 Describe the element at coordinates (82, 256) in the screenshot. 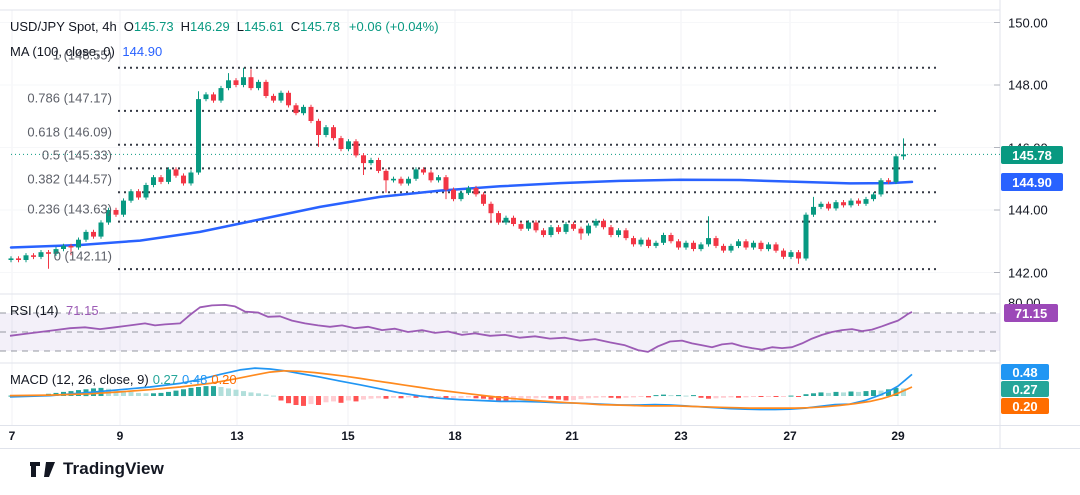

I see `fib-level-label: 0 (142.11)` at that location.